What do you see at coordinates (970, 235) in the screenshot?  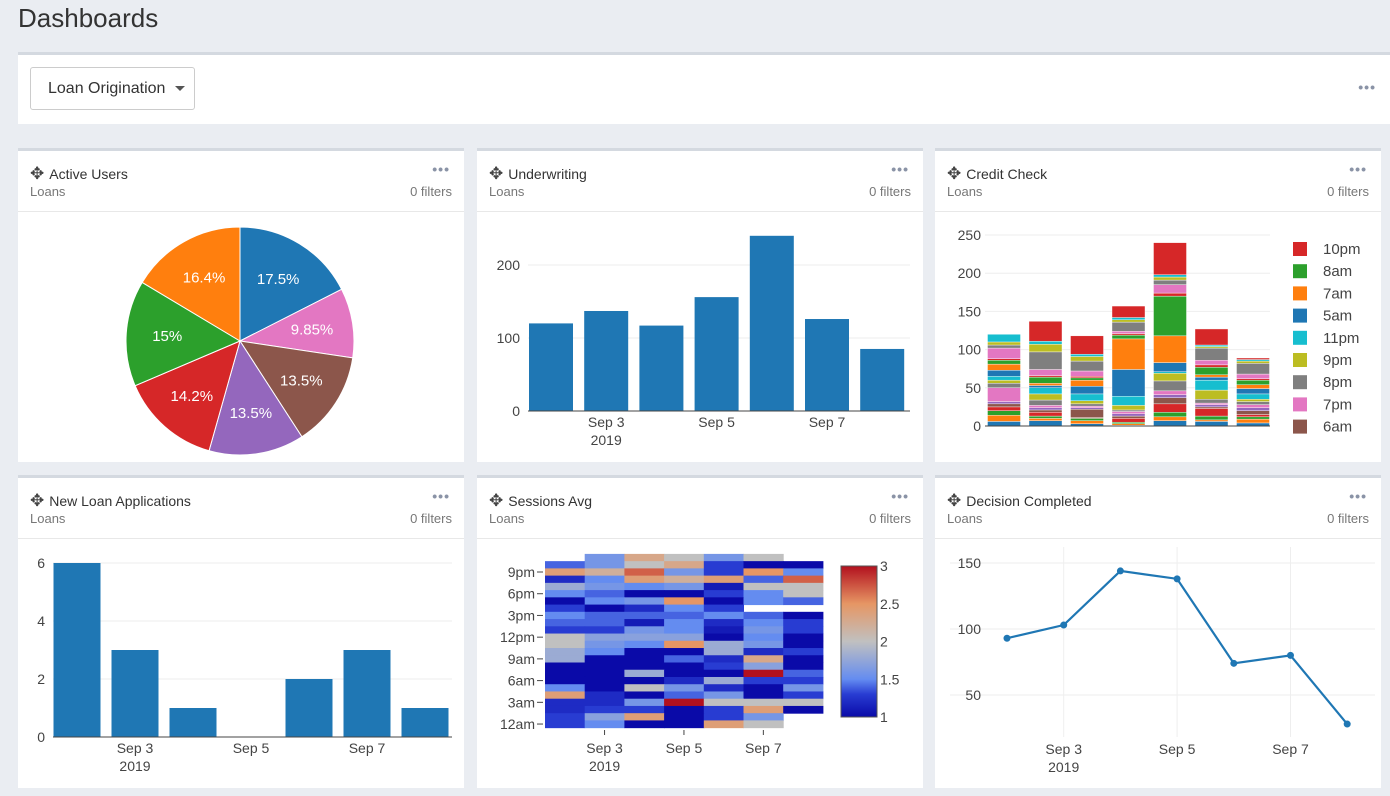 I see `y-tick-label: 250` at bounding box center [970, 235].